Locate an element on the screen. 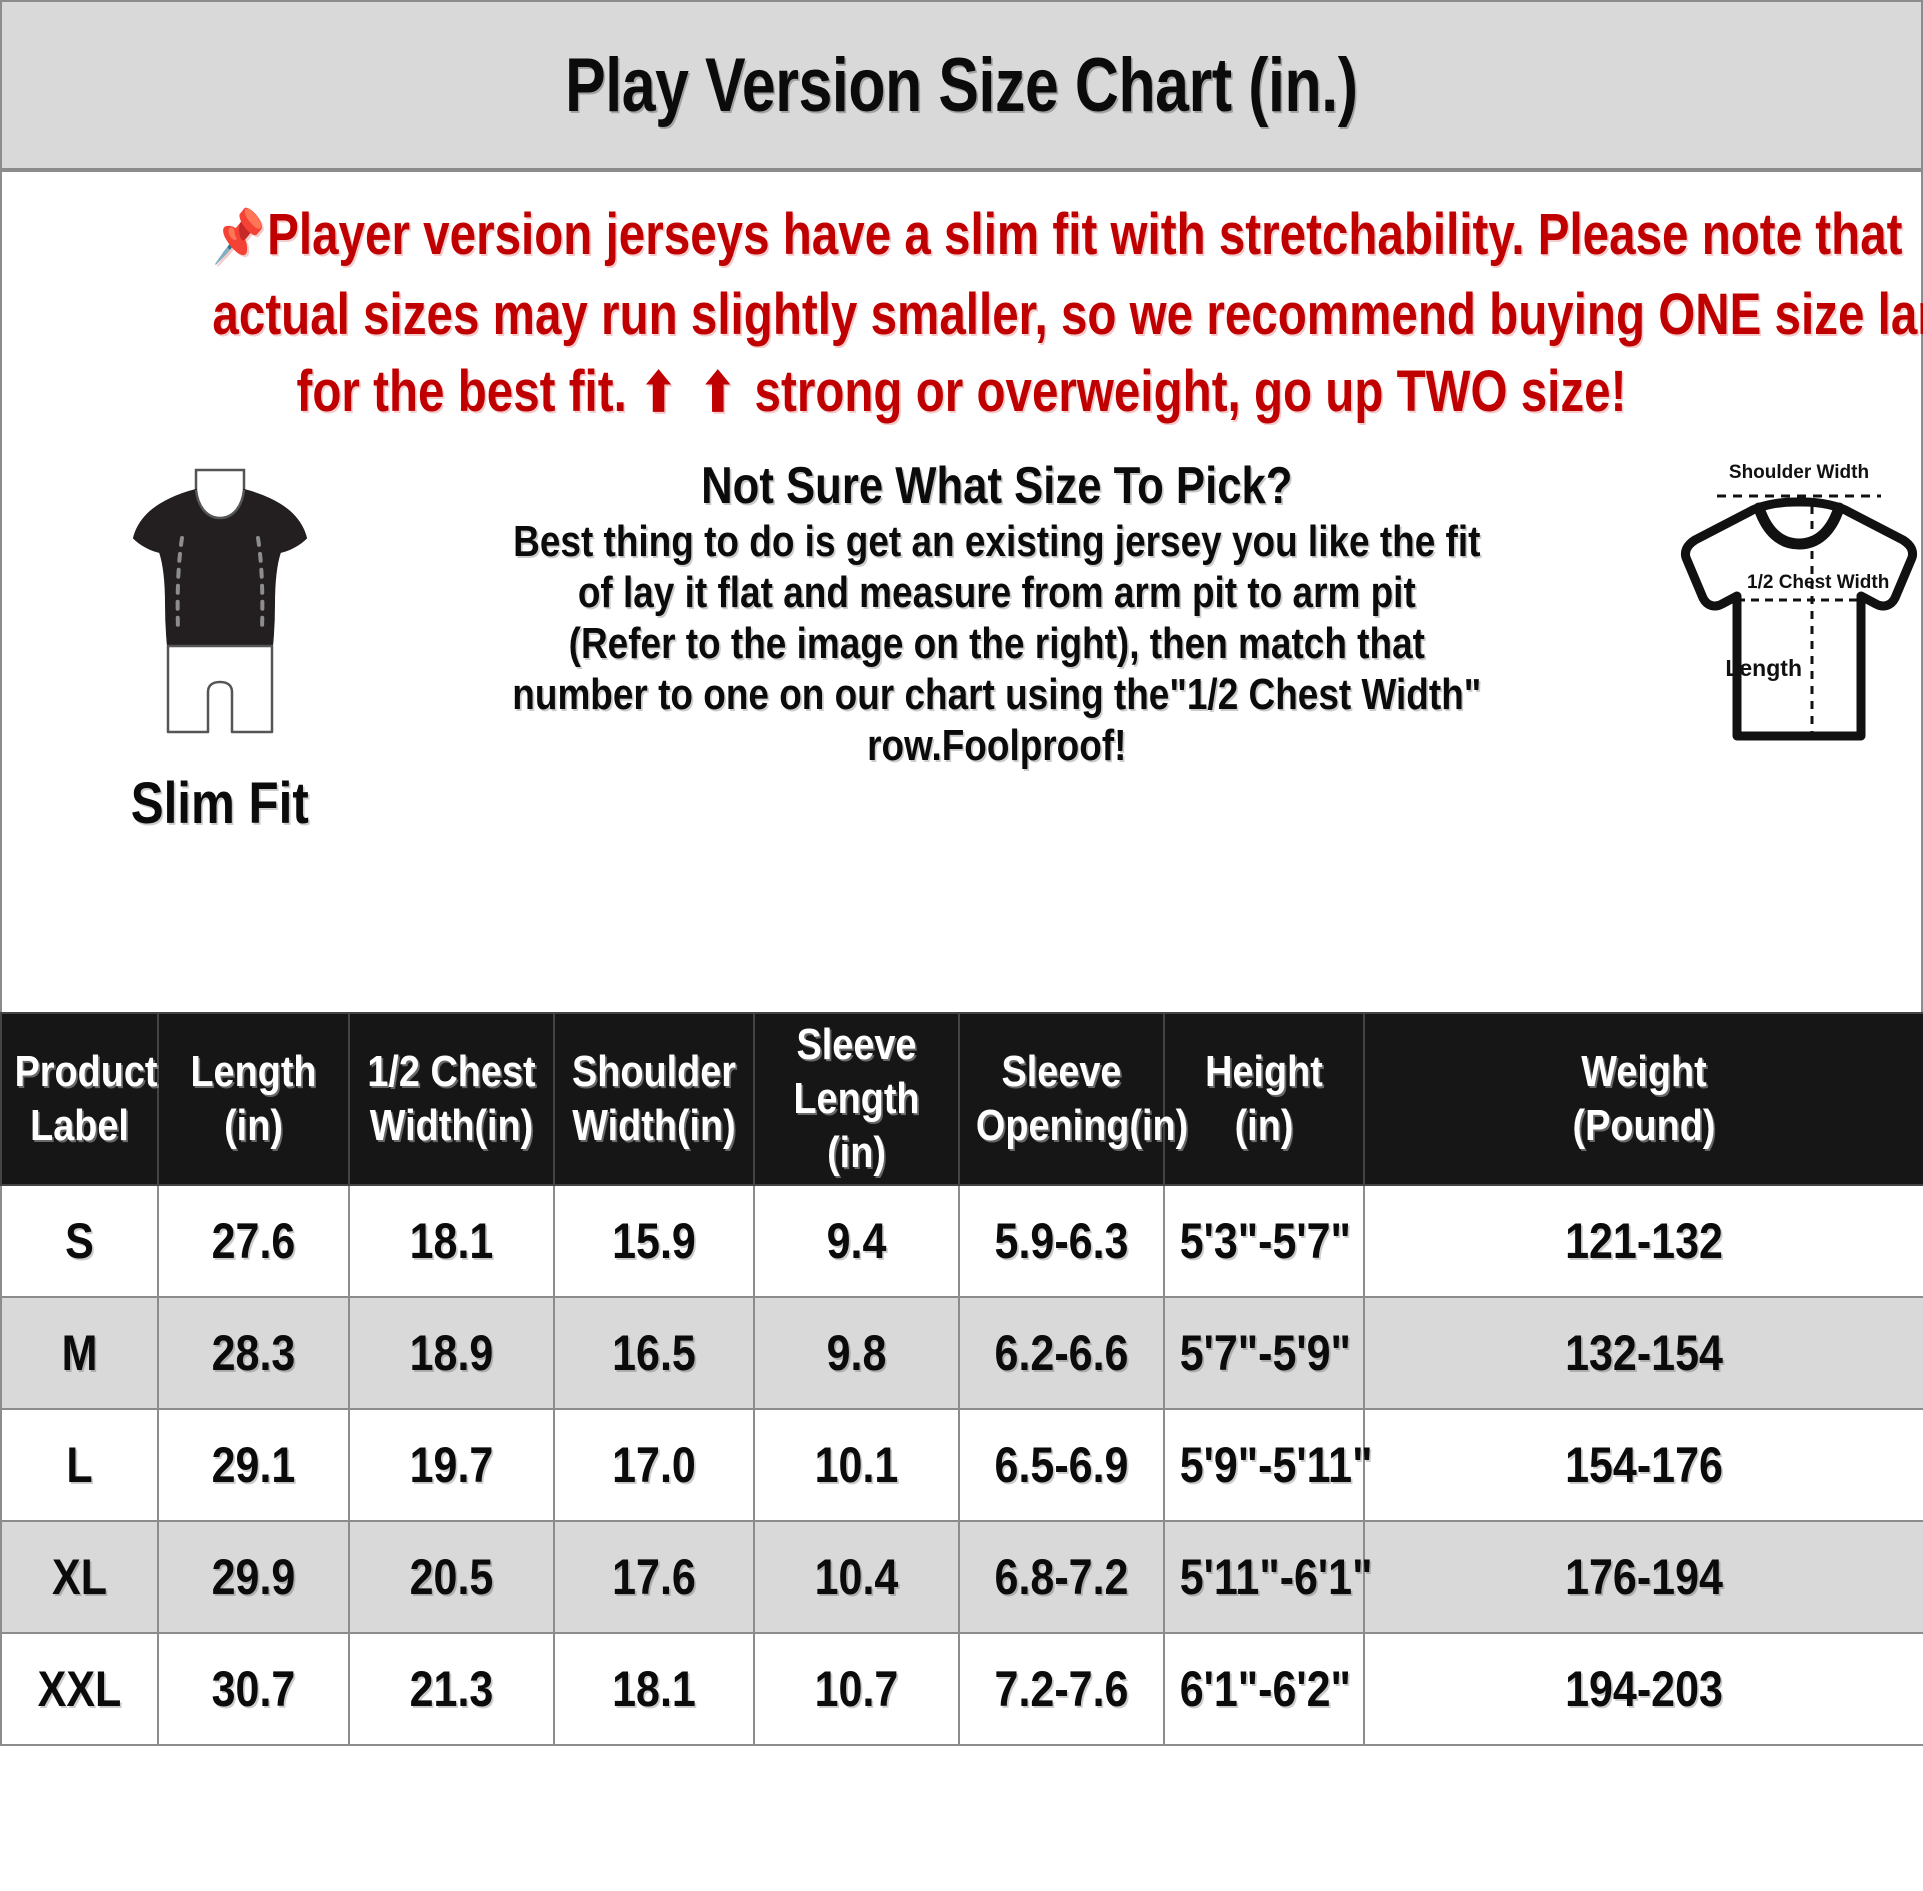 This screenshot has width=1923, height=1891. column-header-height: Height (in) is located at coordinates (1264, 1099).